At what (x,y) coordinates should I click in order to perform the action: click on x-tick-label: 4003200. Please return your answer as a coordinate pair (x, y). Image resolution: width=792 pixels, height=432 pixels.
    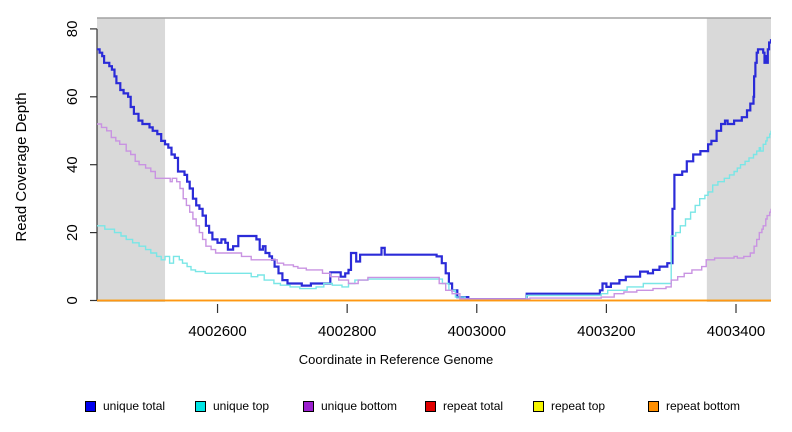
    Looking at the image, I should click on (606, 331).